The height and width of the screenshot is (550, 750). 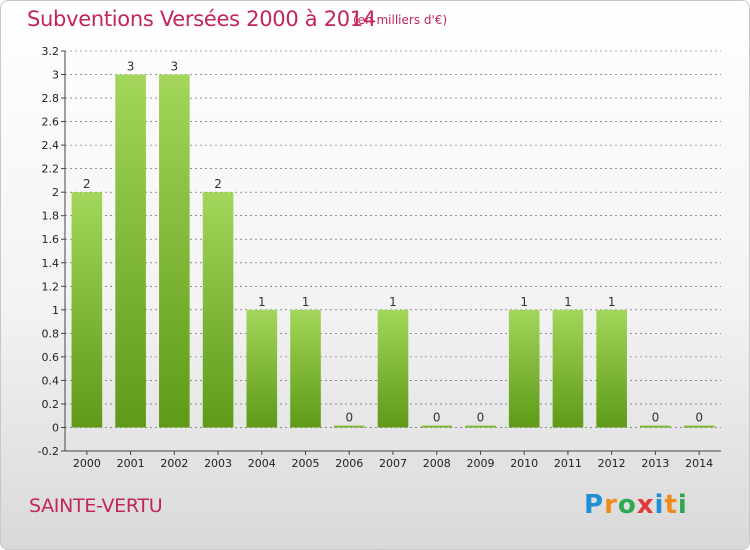 I want to click on y-tick-label: 1.6, so click(x=51, y=239).